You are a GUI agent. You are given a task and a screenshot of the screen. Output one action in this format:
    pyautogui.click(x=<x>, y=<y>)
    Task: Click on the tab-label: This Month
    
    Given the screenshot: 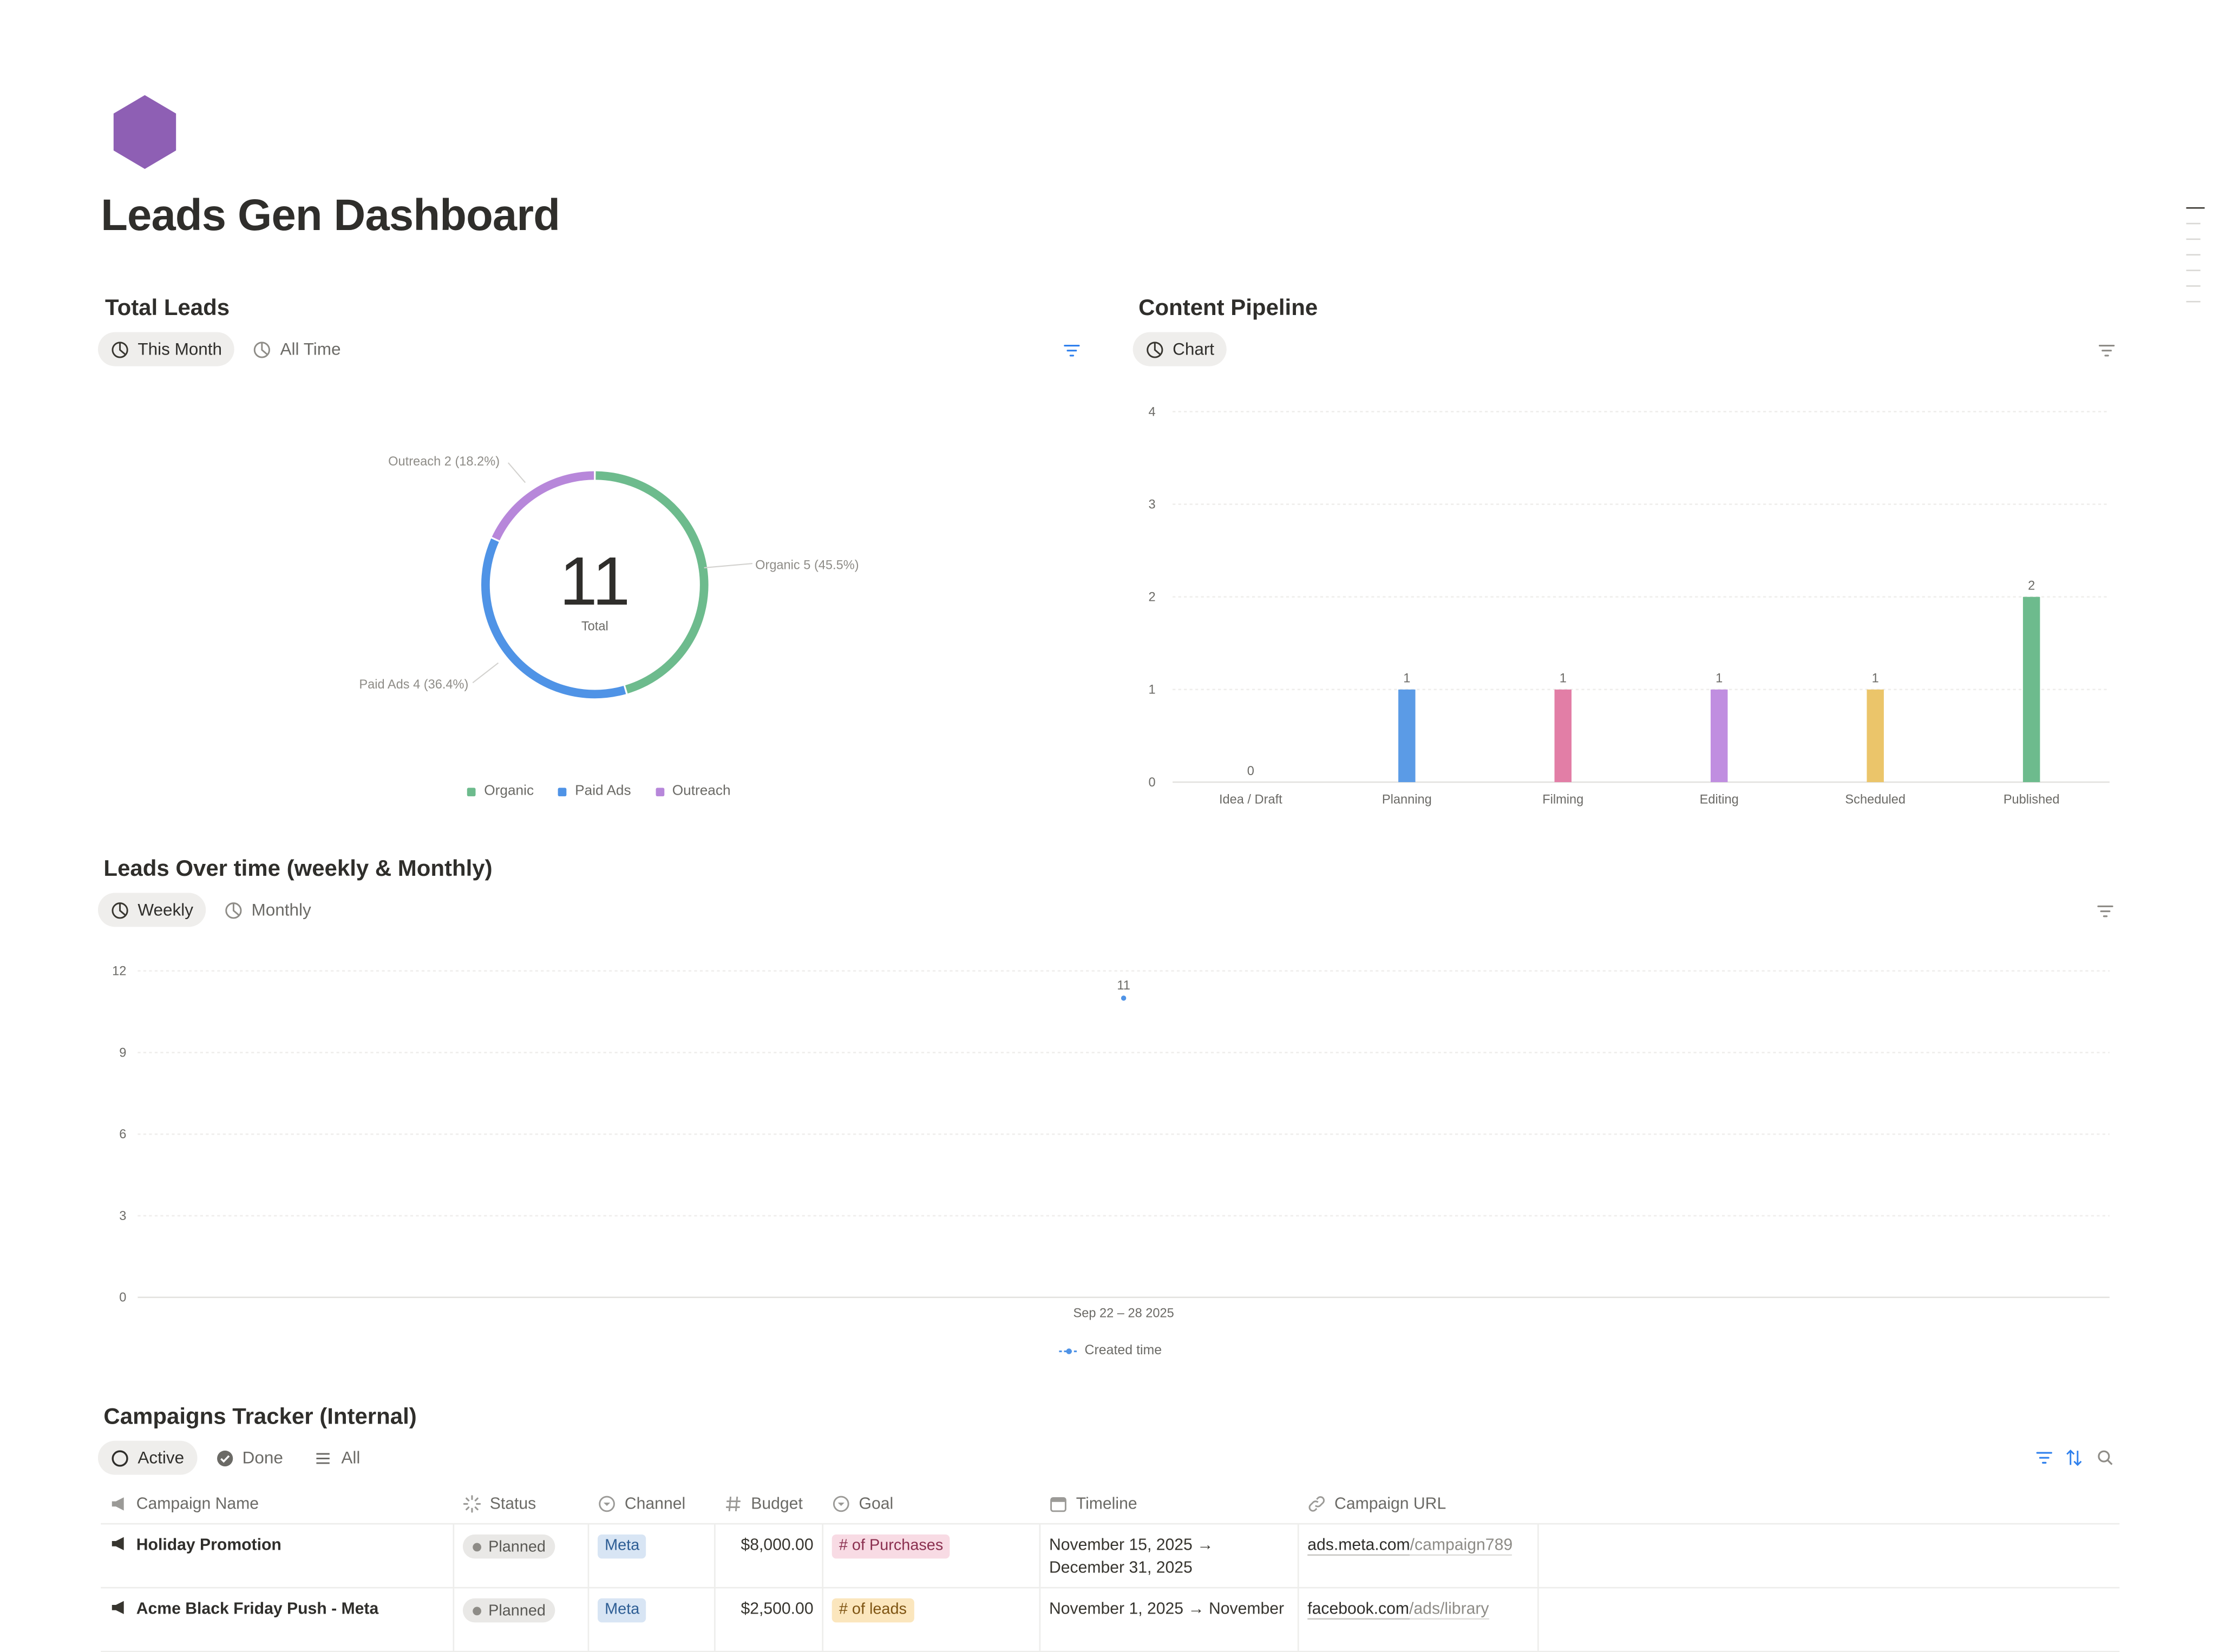 What is the action you would take?
    pyautogui.click(x=180, y=349)
    